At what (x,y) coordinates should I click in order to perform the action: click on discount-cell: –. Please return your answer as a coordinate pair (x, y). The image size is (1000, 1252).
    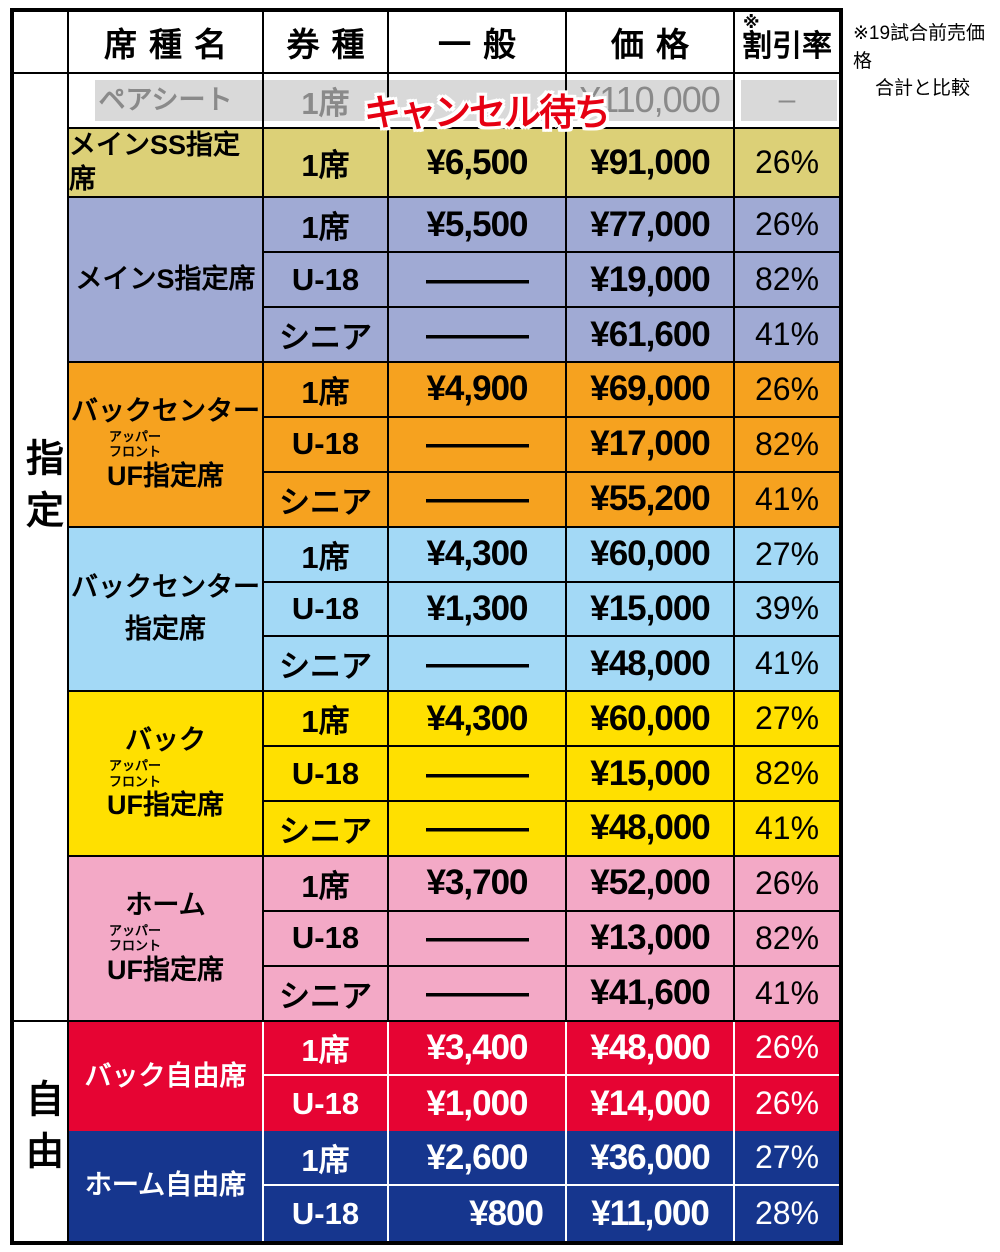
    Looking at the image, I should click on (787, 101).